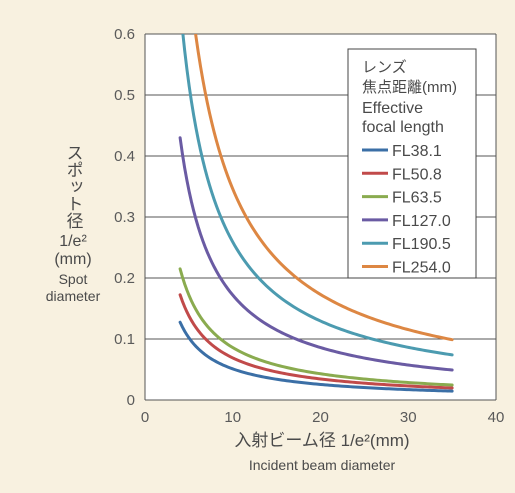  I want to click on y-tick-labels: 0 0.1 0.2 0.3 0.4 0.5 0.6, so click(124, 217).